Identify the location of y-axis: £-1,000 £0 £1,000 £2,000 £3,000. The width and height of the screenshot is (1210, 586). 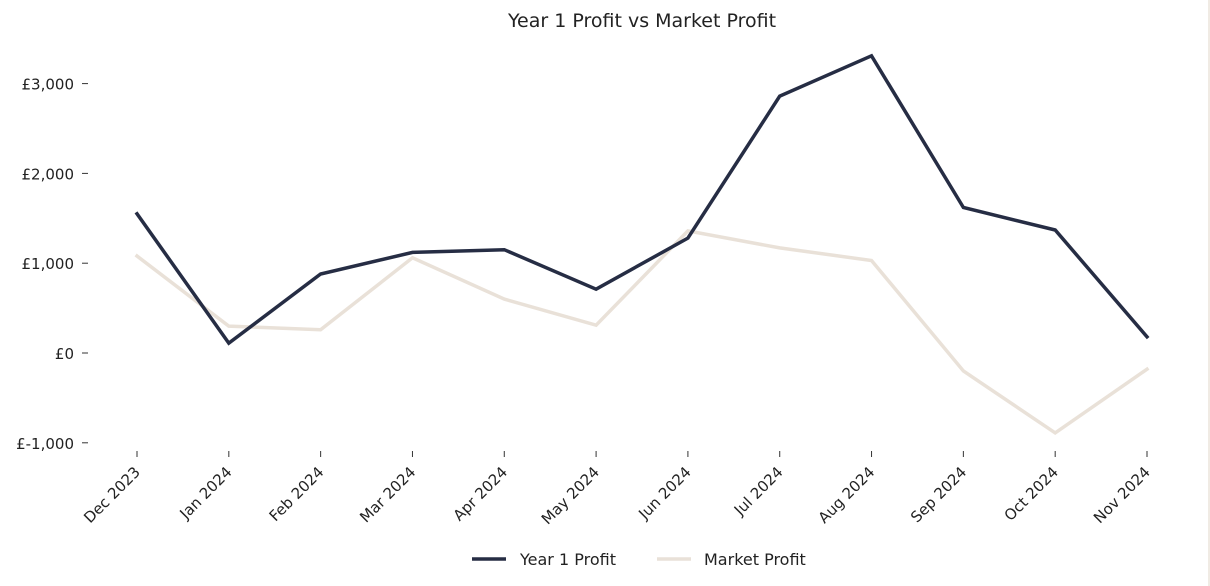
(52, 264).